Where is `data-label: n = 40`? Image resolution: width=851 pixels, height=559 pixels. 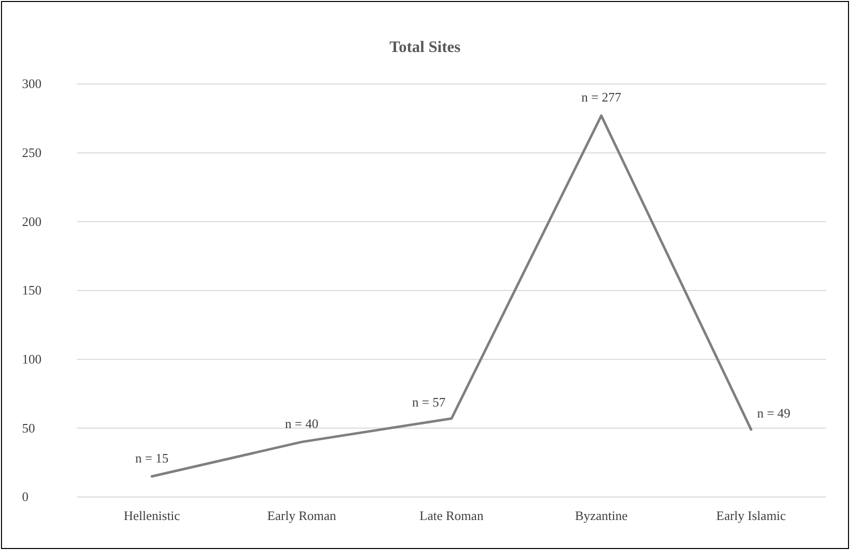 data-label: n = 40 is located at coordinates (301, 423).